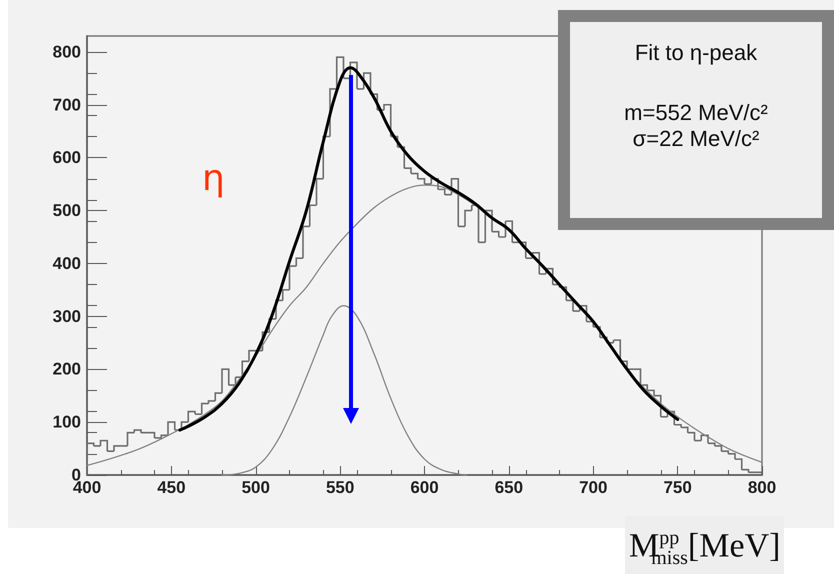  I want to click on x-tick-label: 700, so click(593, 487).